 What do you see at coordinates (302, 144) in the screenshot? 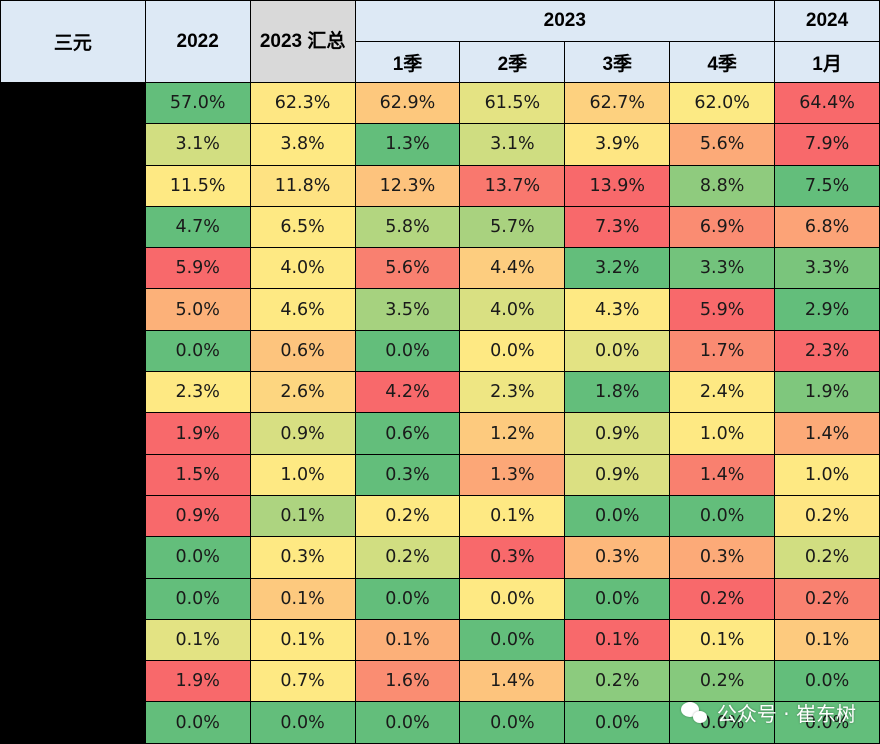
I see `value-cell: 3.8%` at bounding box center [302, 144].